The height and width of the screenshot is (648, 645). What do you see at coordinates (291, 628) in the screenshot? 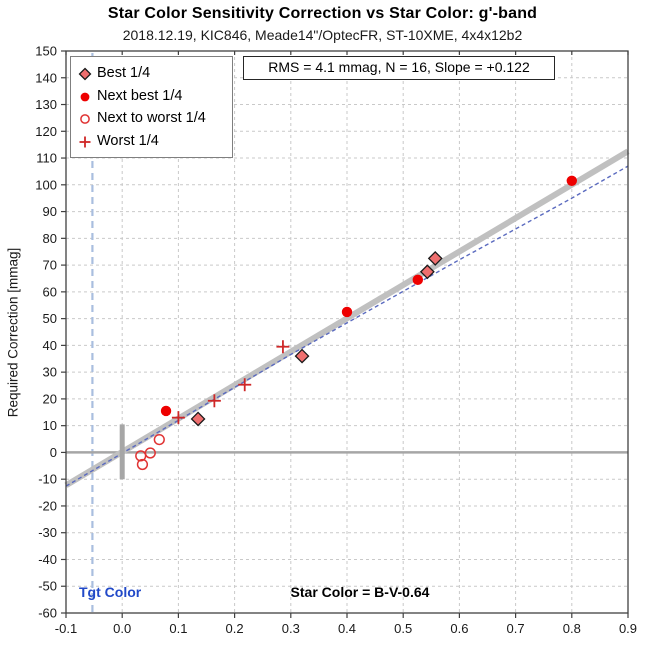
I see `x-tick-label: 0.3` at bounding box center [291, 628].